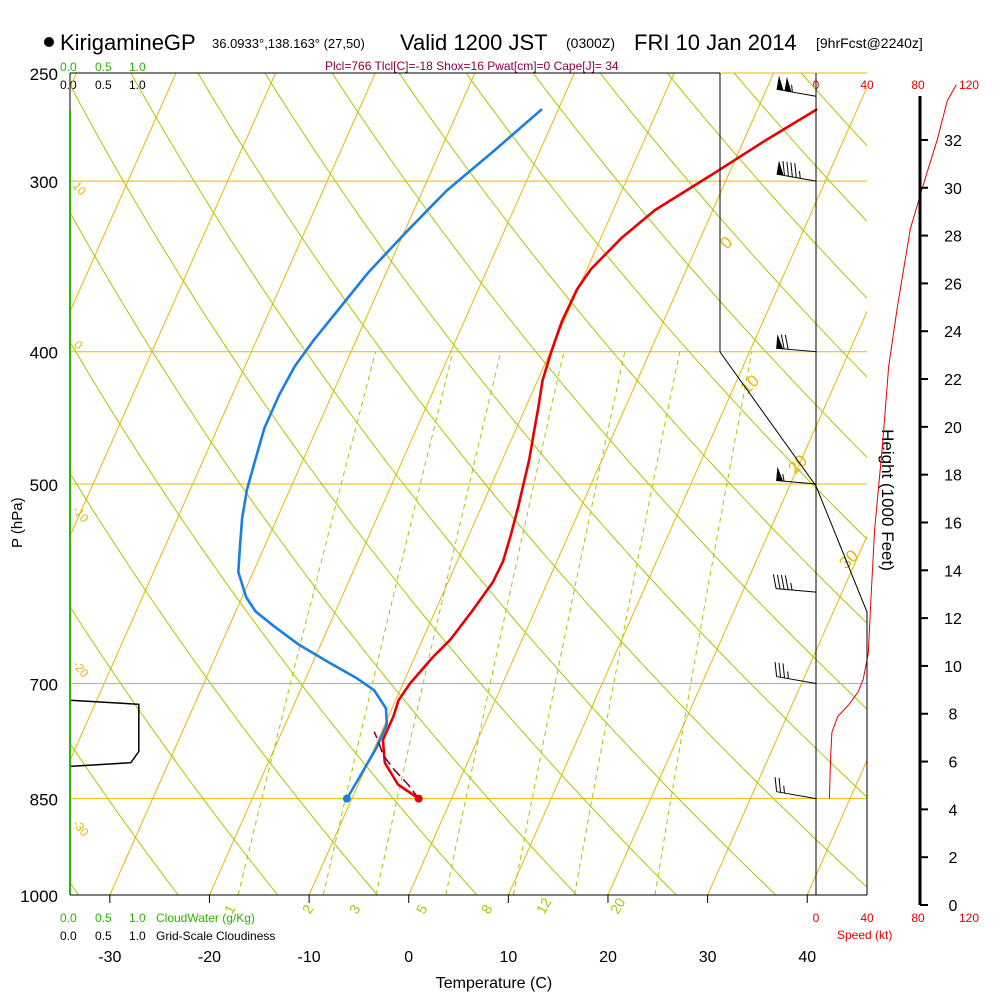 The height and width of the screenshot is (1000, 1000). What do you see at coordinates (887, 500) in the screenshot?
I see `height-axis-label: Height (1000 Feet)` at bounding box center [887, 500].